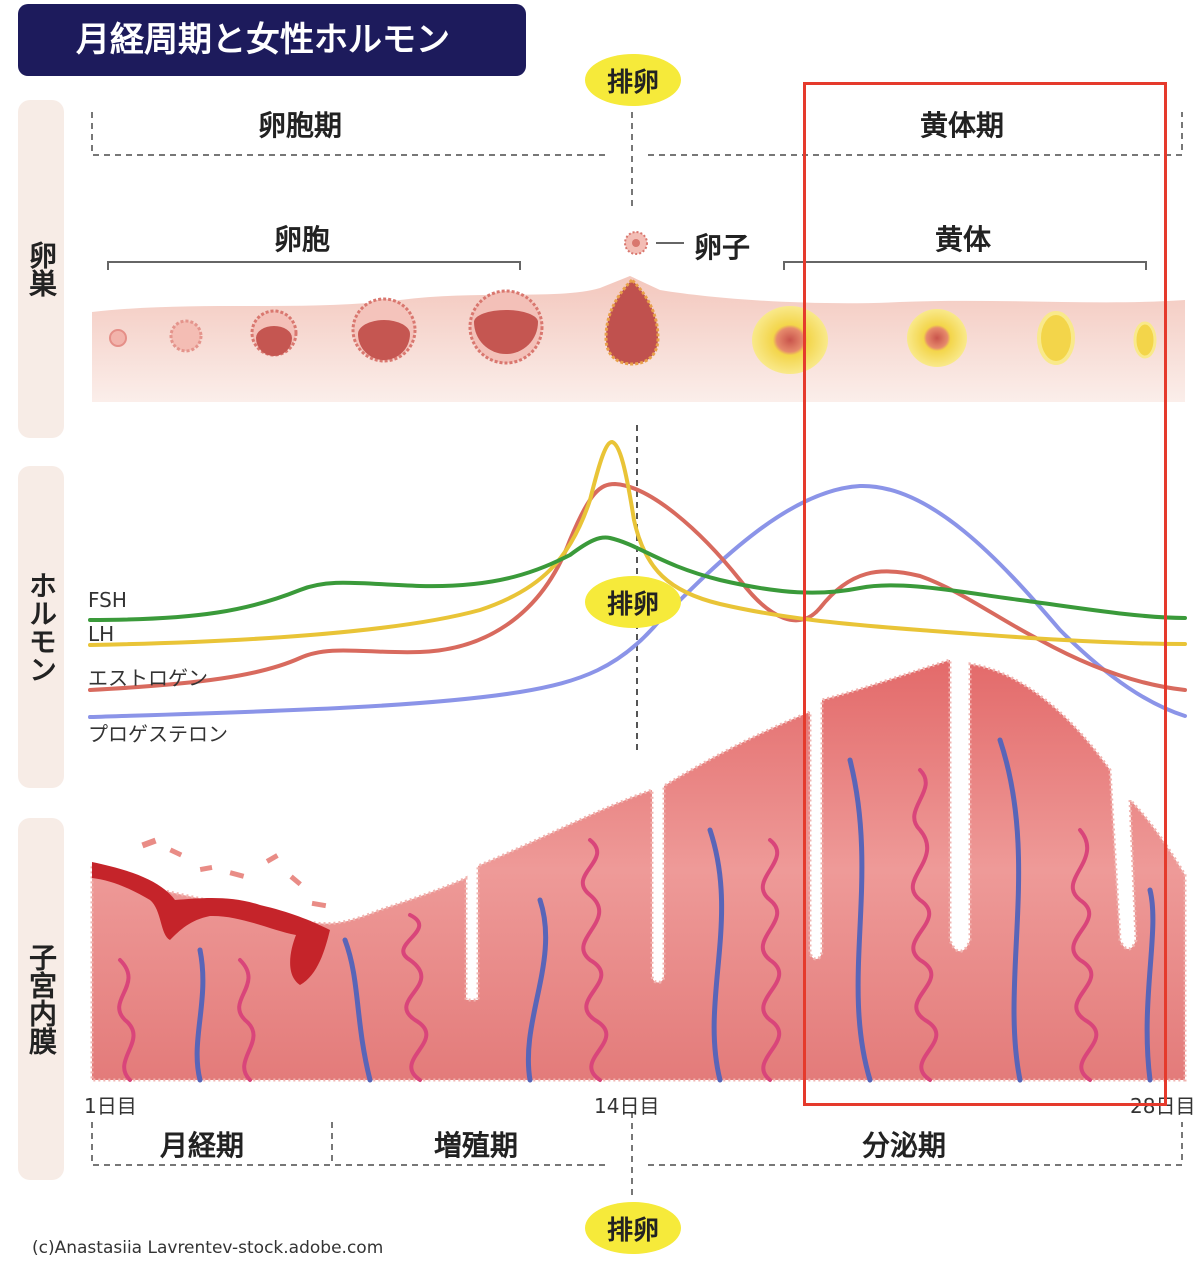 The width and height of the screenshot is (1200, 1279). I want to click on ovary-brackets, so click(627, 256).